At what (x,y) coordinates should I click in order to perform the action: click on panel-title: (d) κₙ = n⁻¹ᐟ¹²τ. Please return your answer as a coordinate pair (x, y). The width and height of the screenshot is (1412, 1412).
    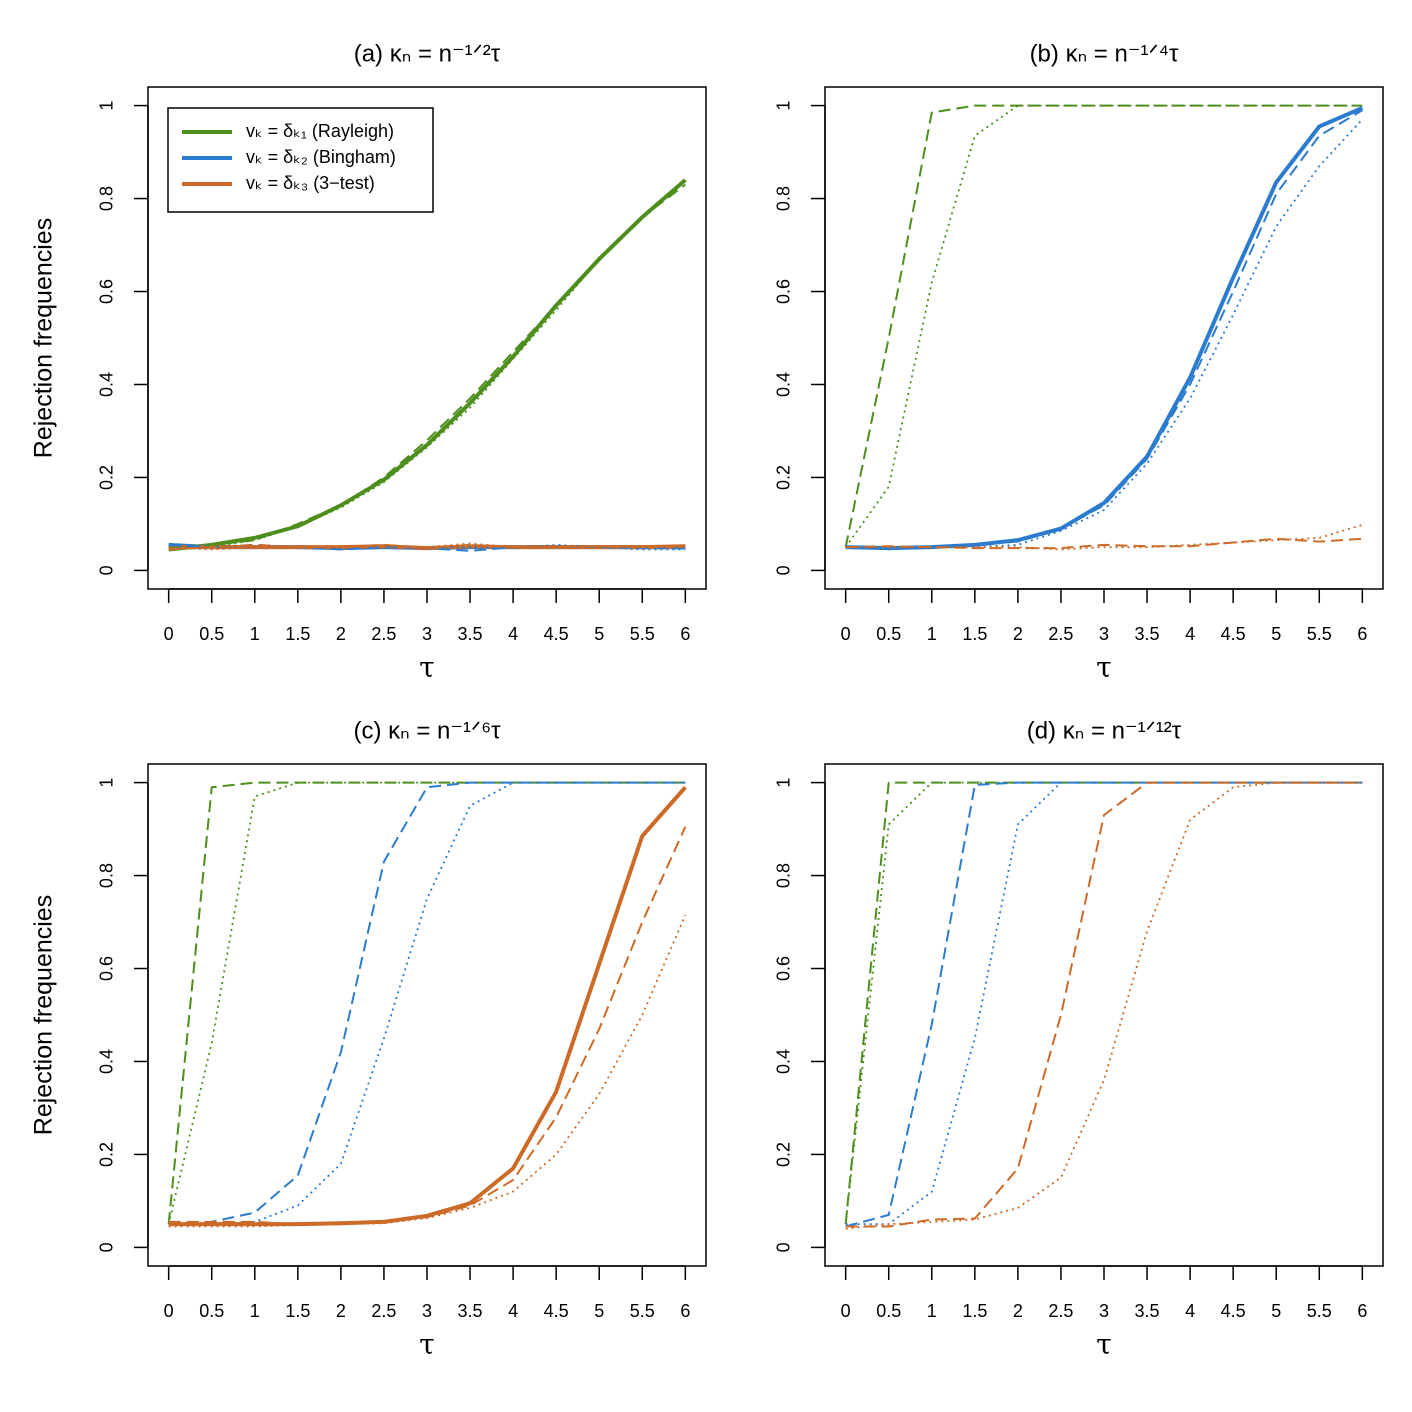
    Looking at the image, I should click on (1104, 730).